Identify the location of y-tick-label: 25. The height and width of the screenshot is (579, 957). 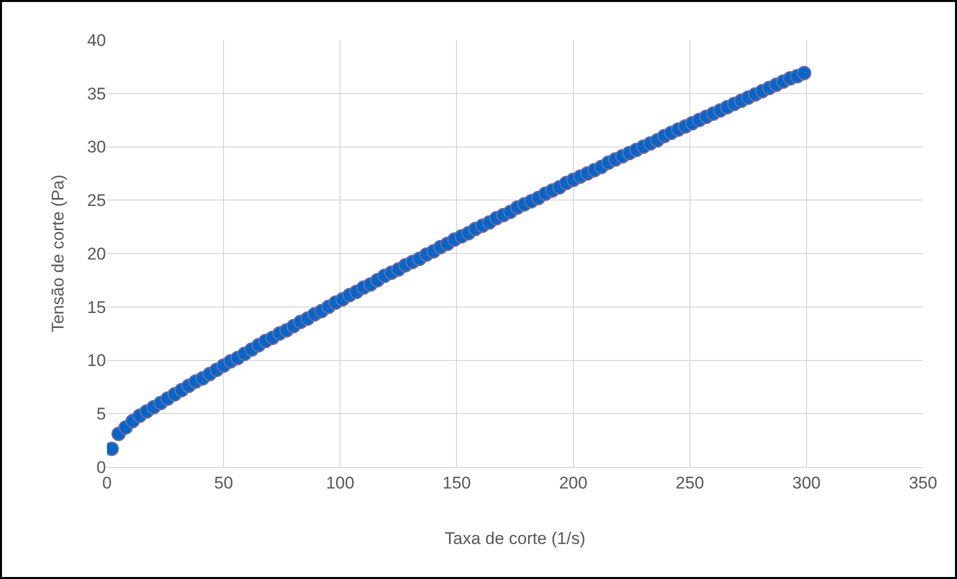
(96, 200).